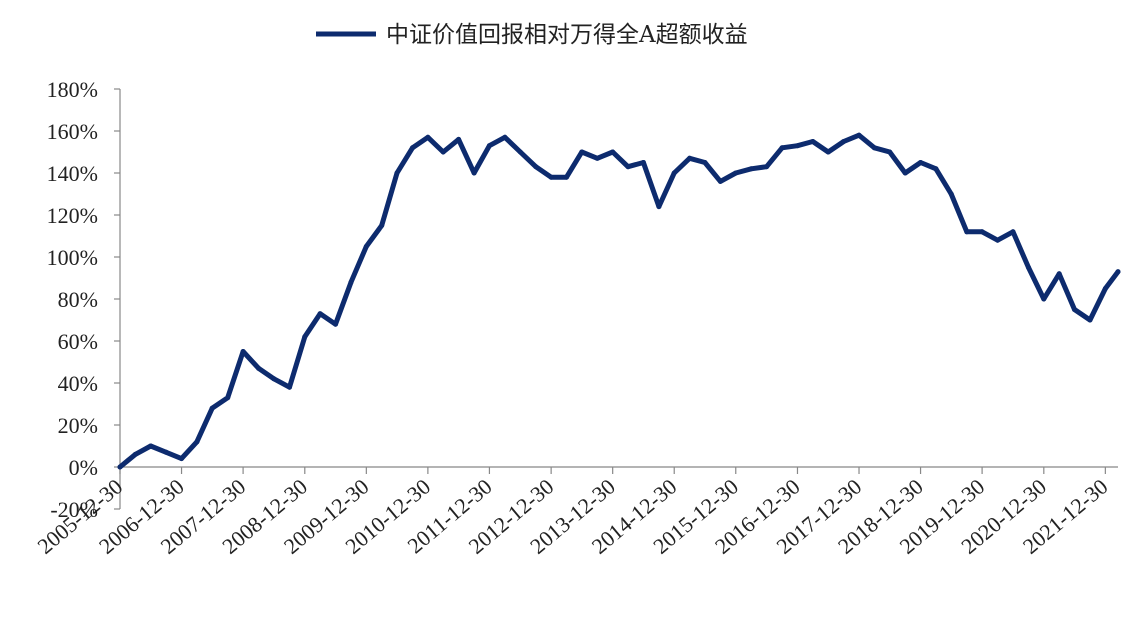  Describe the element at coordinates (72, 257) in the screenshot. I see `y-tick-label: 100%` at that location.